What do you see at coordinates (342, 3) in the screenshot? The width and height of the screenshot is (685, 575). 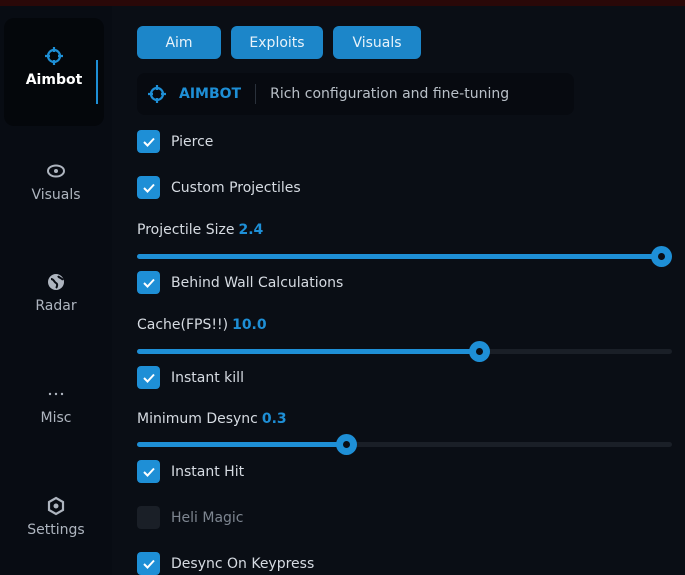 I see `title-bar` at bounding box center [342, 3].